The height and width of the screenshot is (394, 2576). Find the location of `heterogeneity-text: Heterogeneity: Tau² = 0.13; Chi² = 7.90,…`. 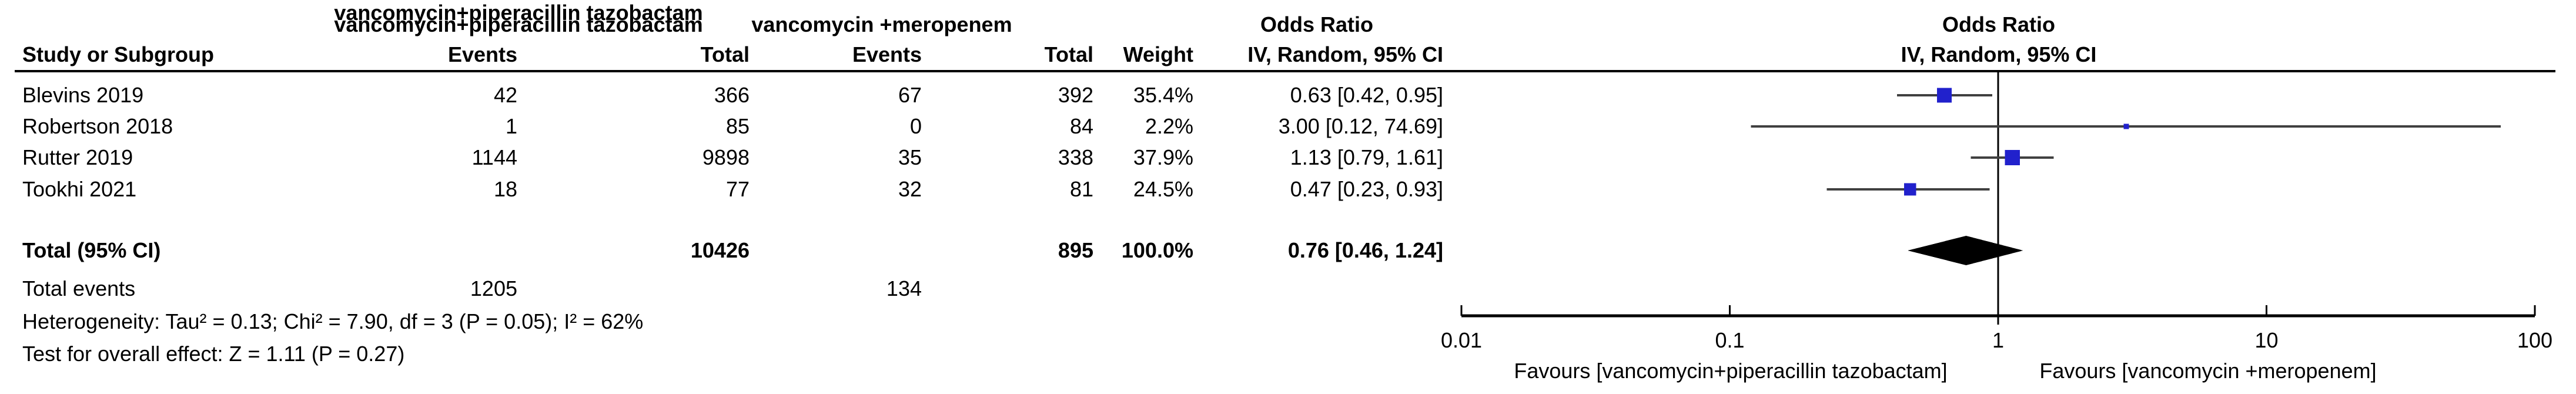

heterogeneity-text: Heterogeneity: Tau² = 0.13; Chi² = 7.90,… is located at coordinates (333, 321).